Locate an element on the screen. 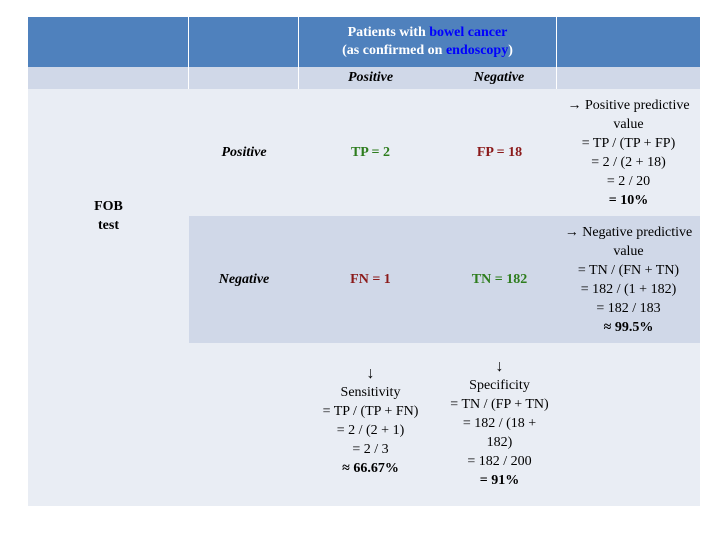 The width and height of the screenshot is (728, 546). tp-value: TP = 2 is located at coordinates (370, 152).